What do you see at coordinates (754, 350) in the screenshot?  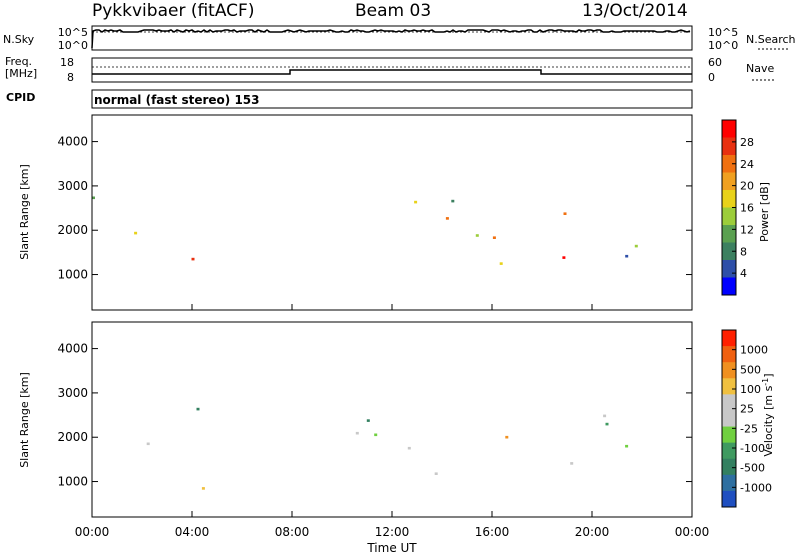 I see `colorbar-tick-label: 1000` at bounding box center [754, 350].